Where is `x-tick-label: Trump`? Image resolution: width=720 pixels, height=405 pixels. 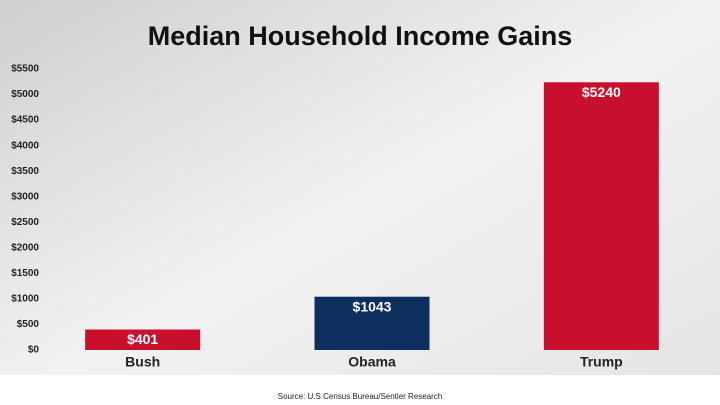 x-tick-label: Trump is located at coordinates (601, 362).